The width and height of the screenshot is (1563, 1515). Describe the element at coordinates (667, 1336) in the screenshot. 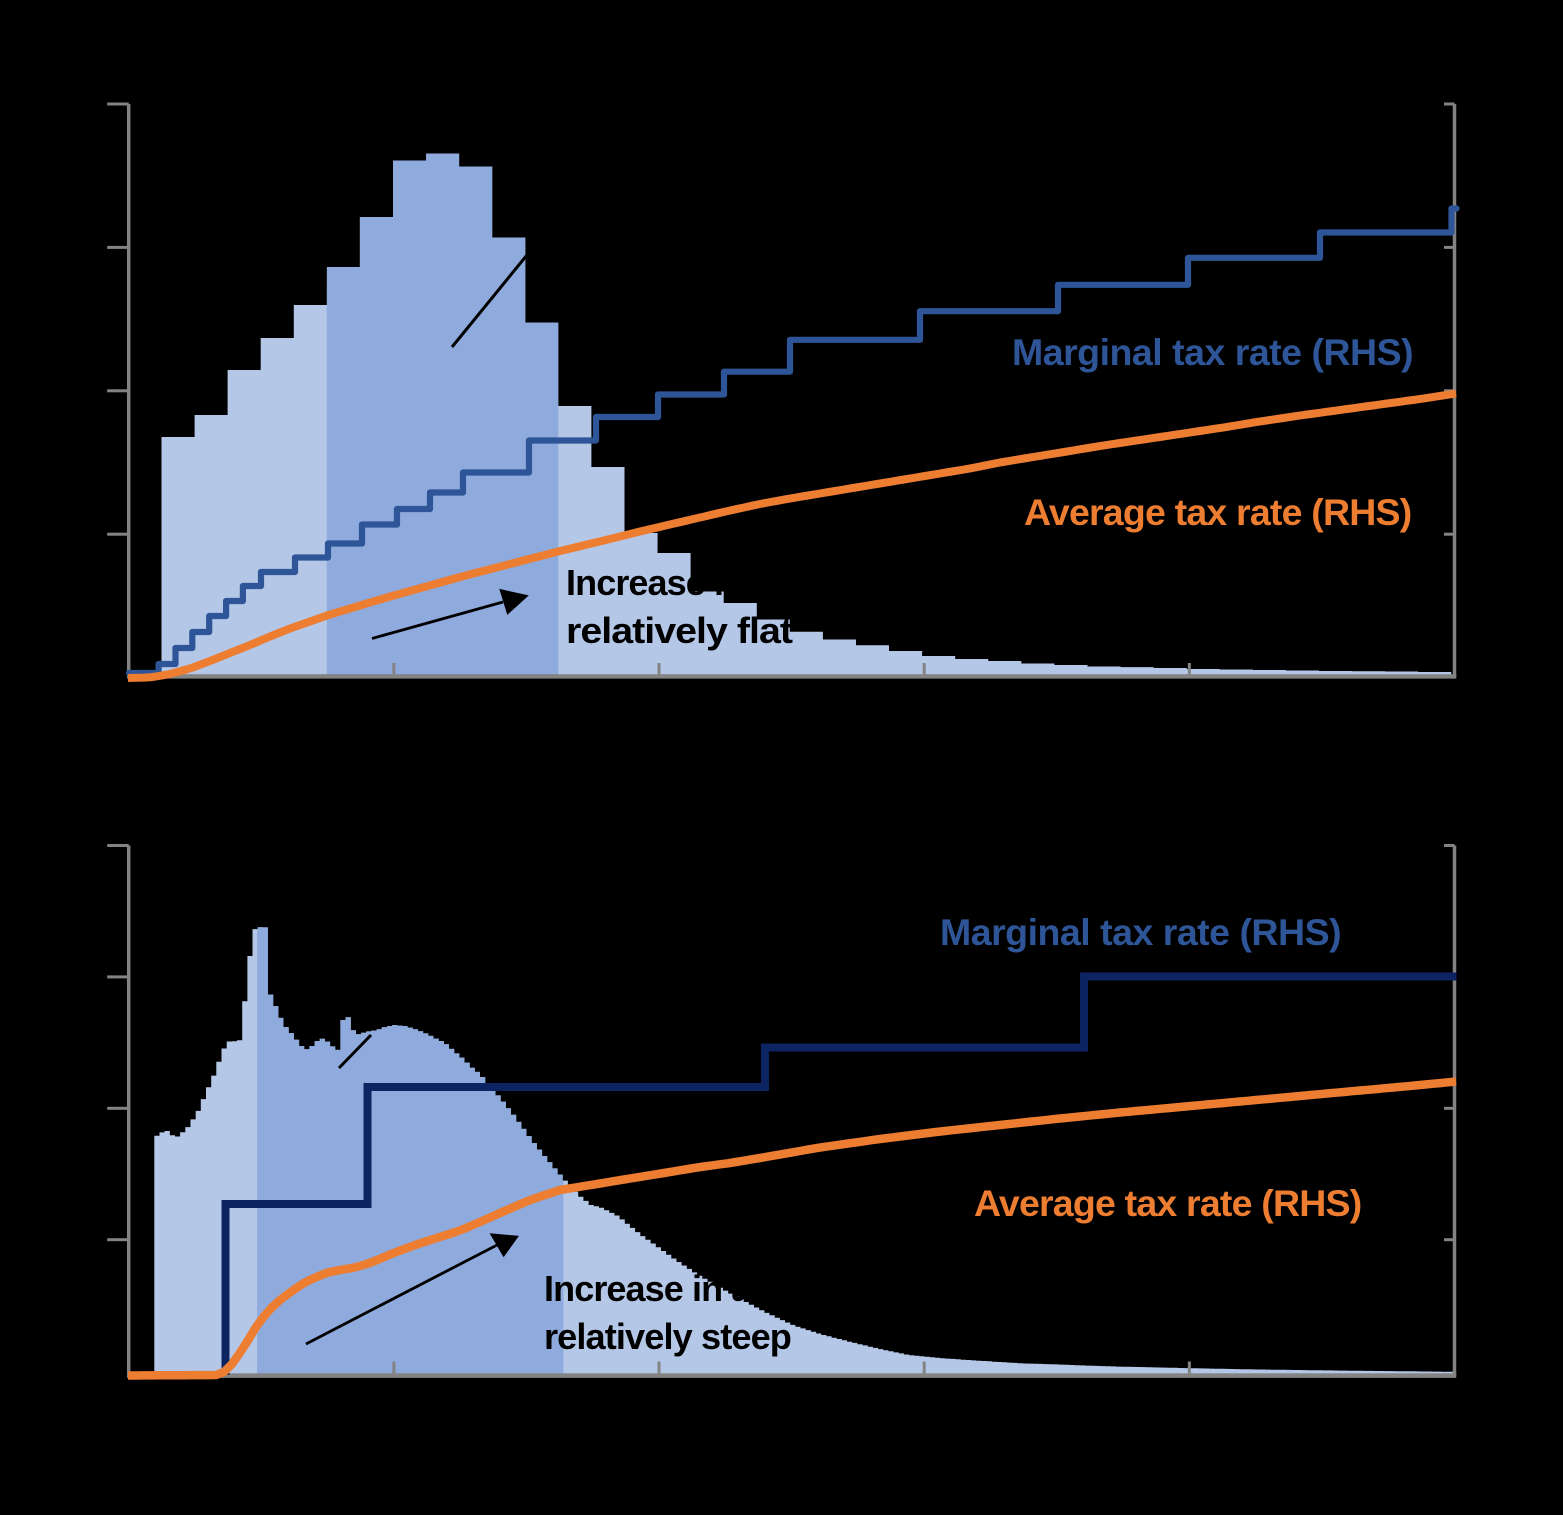

I see `svg-text: relatively steep` at that location.